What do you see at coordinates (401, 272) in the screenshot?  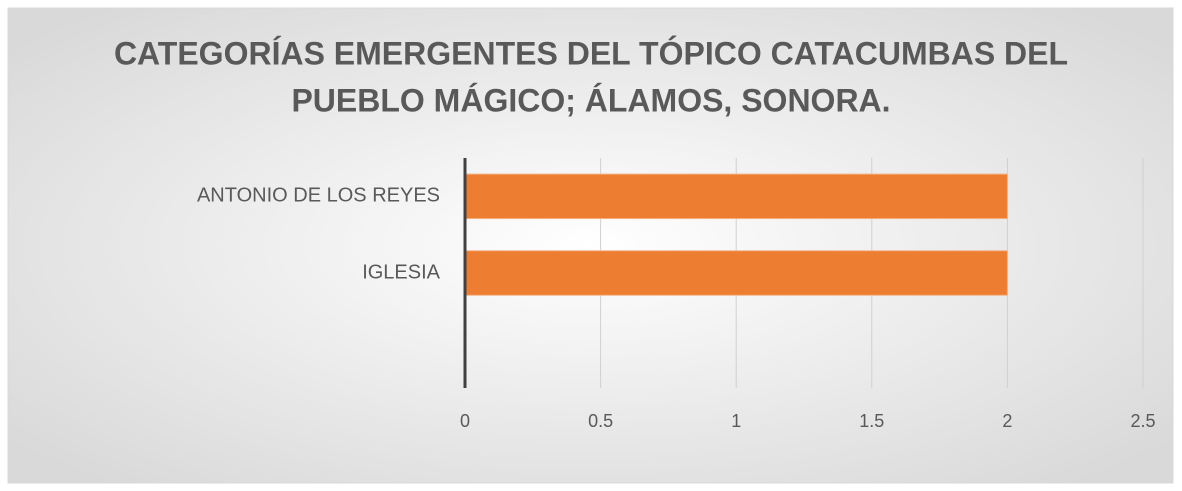 I see `y-tick-label: IGLESIA` at bounding box center [401, 272].